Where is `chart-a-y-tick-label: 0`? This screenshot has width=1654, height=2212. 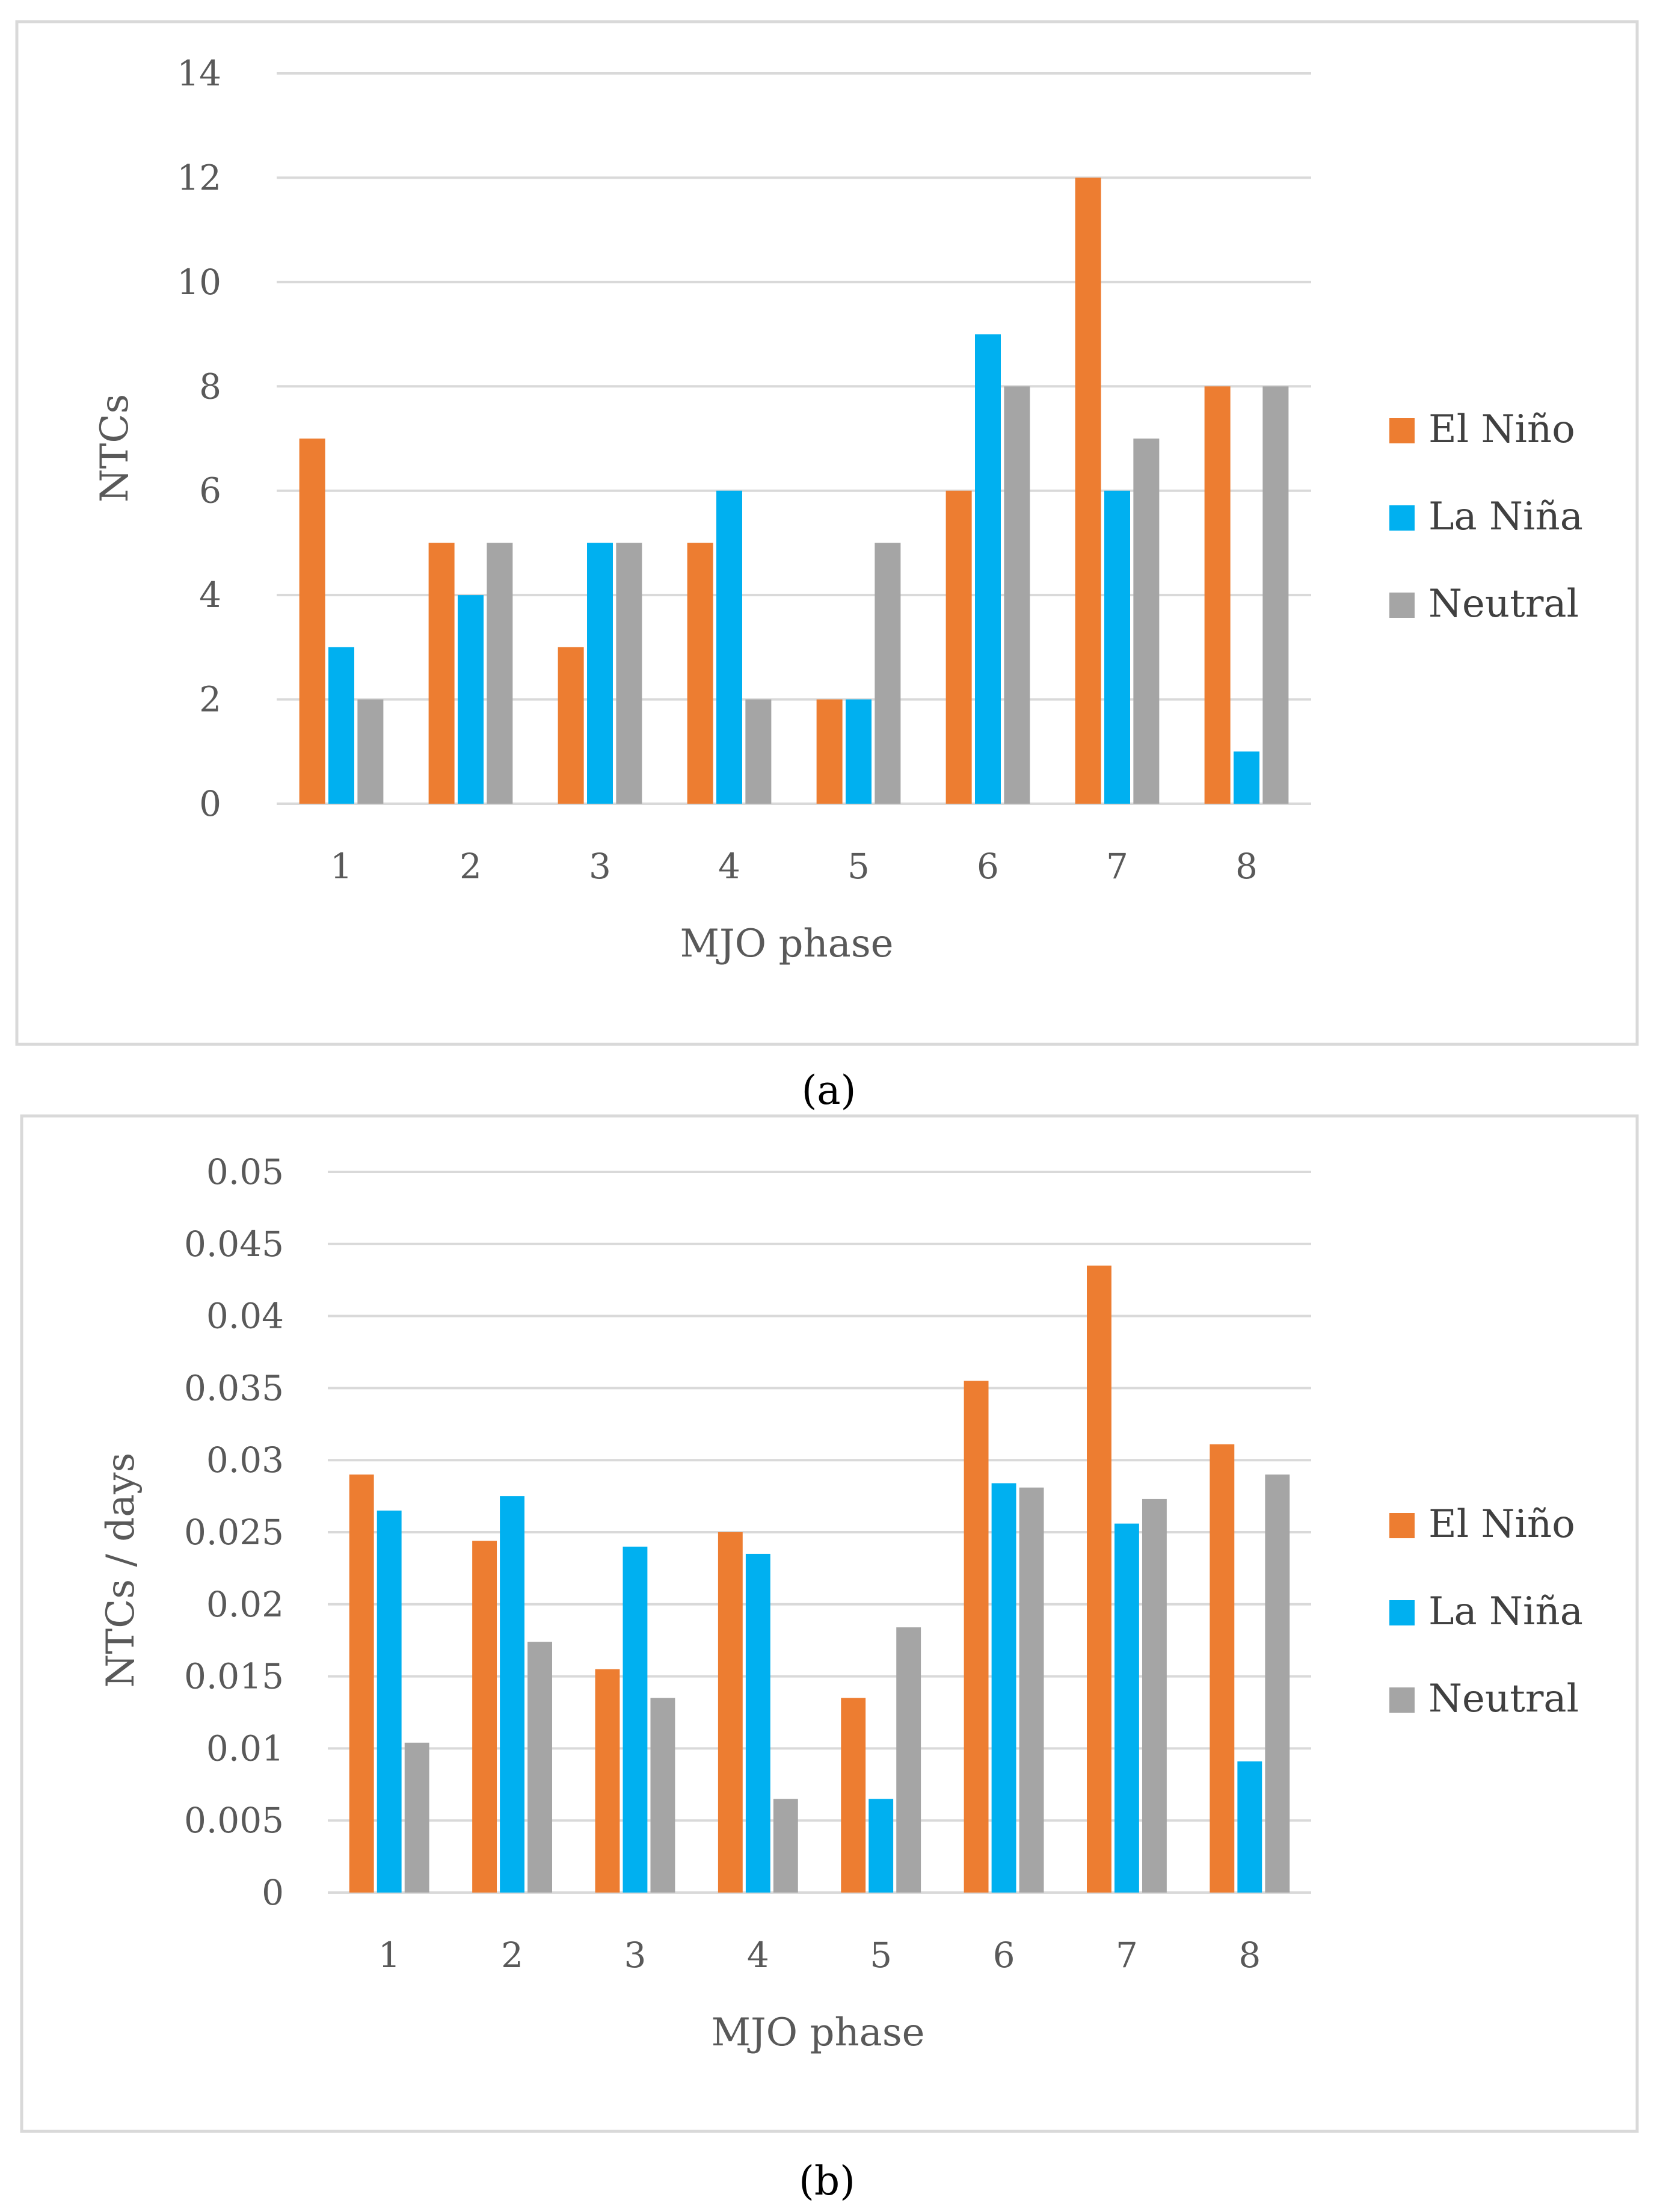 chart-a-y-tick-label: 0 is located at coordinates (210, 803).